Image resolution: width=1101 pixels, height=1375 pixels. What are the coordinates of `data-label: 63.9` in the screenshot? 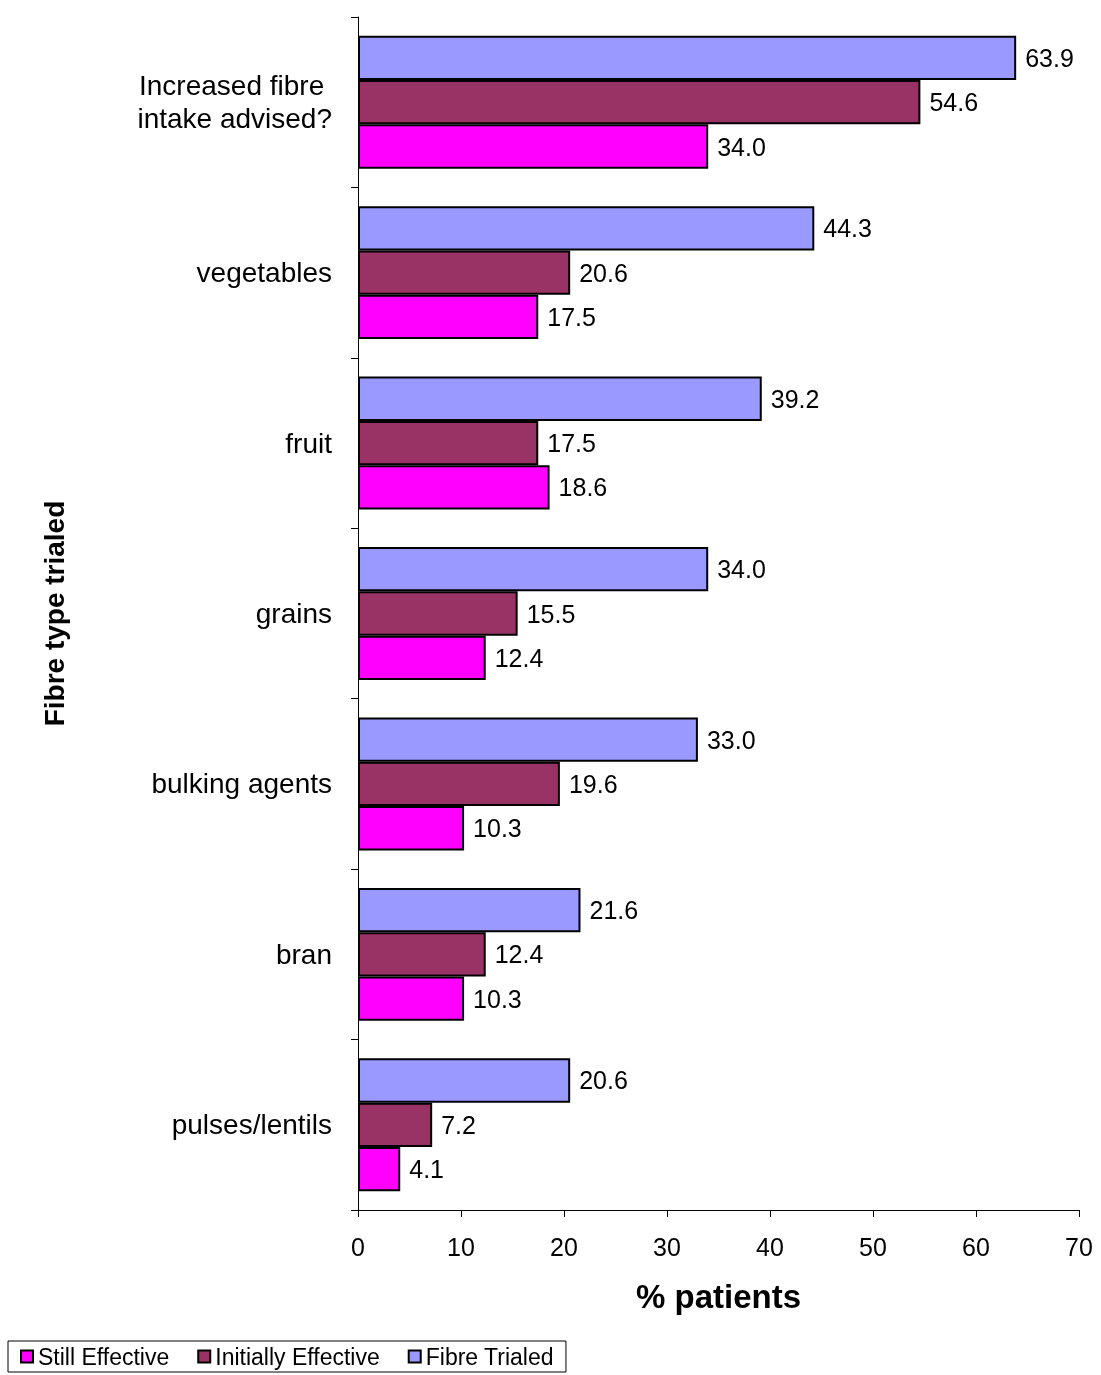 It's located at (1049, 57).